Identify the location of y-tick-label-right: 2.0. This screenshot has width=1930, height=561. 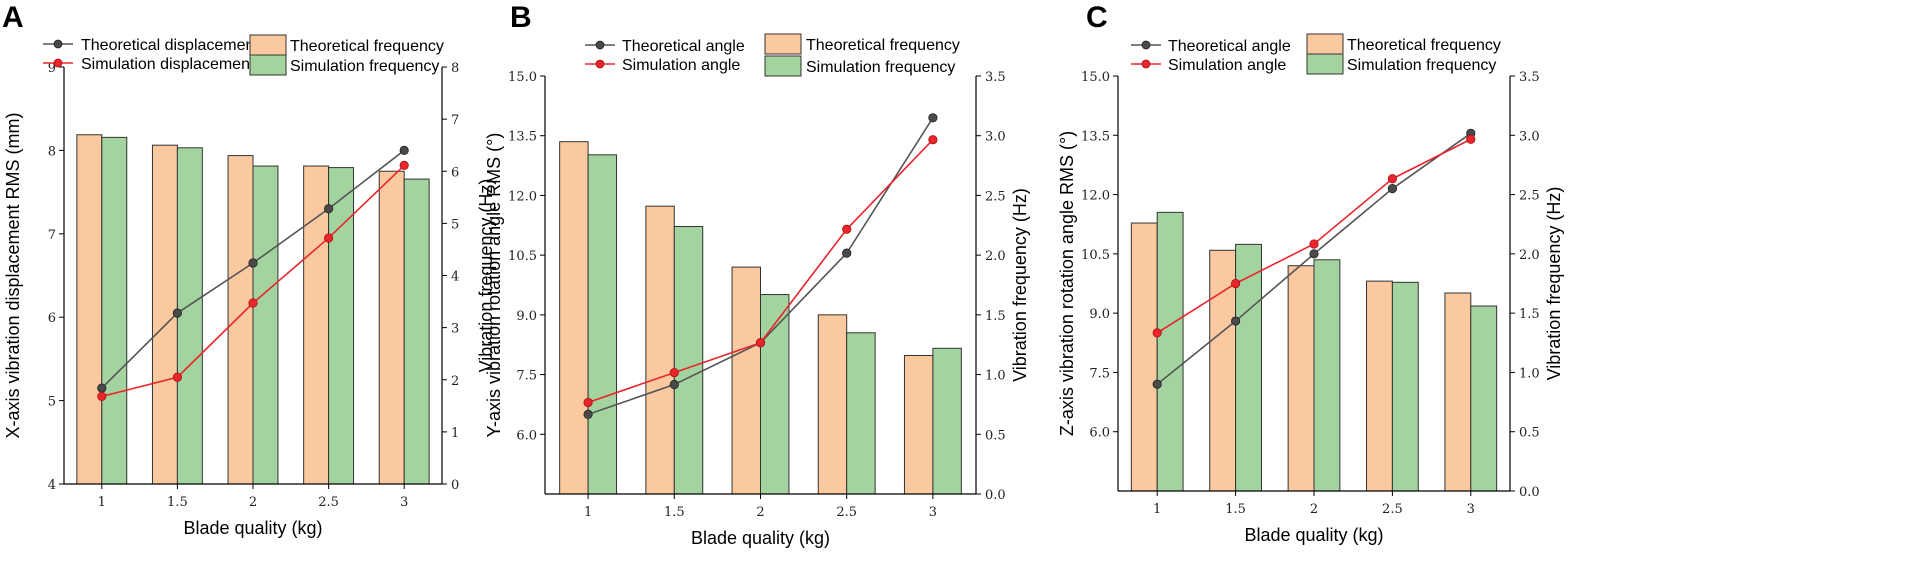
(1529, 255).